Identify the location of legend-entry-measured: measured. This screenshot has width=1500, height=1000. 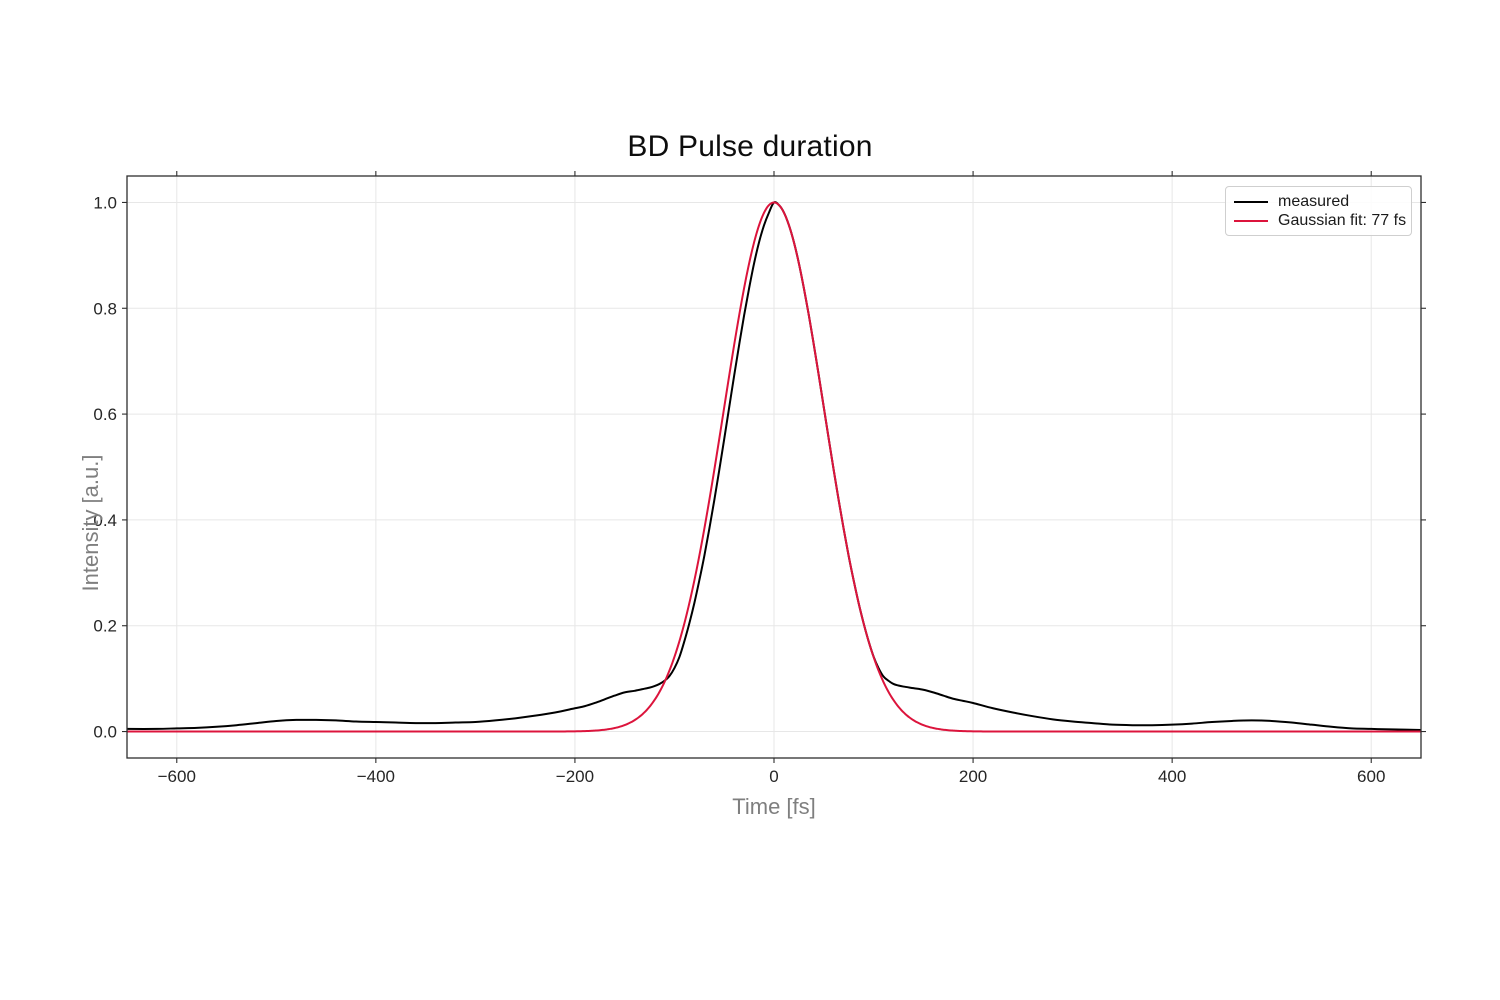
(1318, 201).